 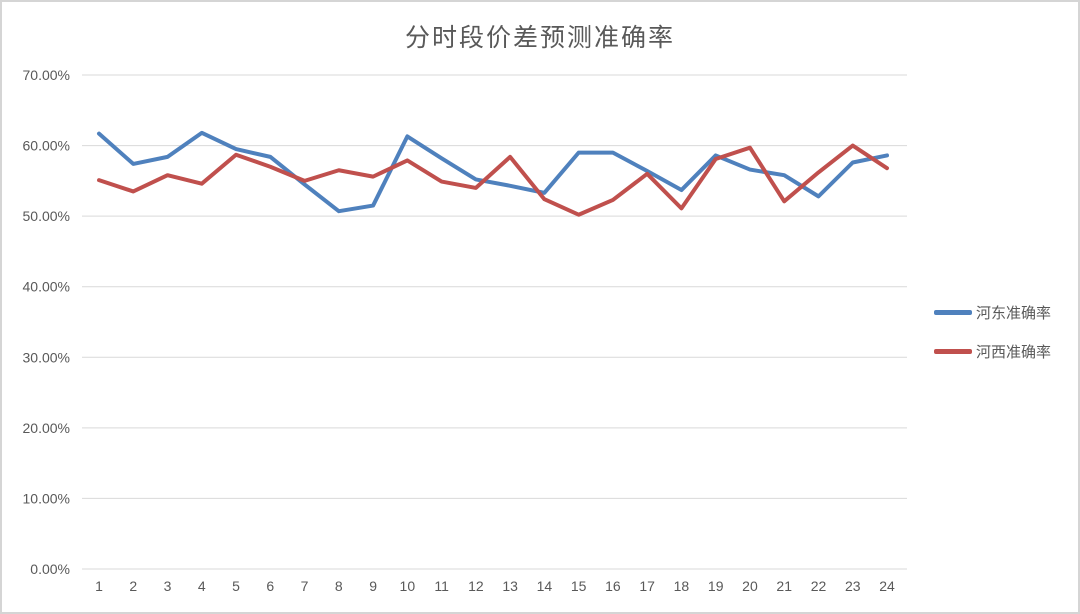 What do you see at coordinates (510, 586) in the screenshot?
I see `x-tick-label: 13` at bounding box center [510, 586].